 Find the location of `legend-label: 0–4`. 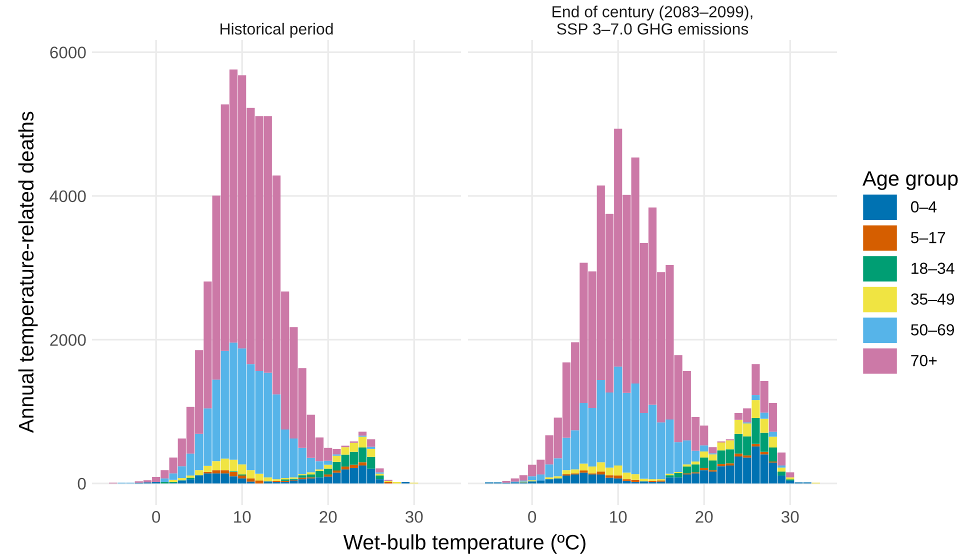

legend-label: 0–4 is located at coordinates (923, 206).